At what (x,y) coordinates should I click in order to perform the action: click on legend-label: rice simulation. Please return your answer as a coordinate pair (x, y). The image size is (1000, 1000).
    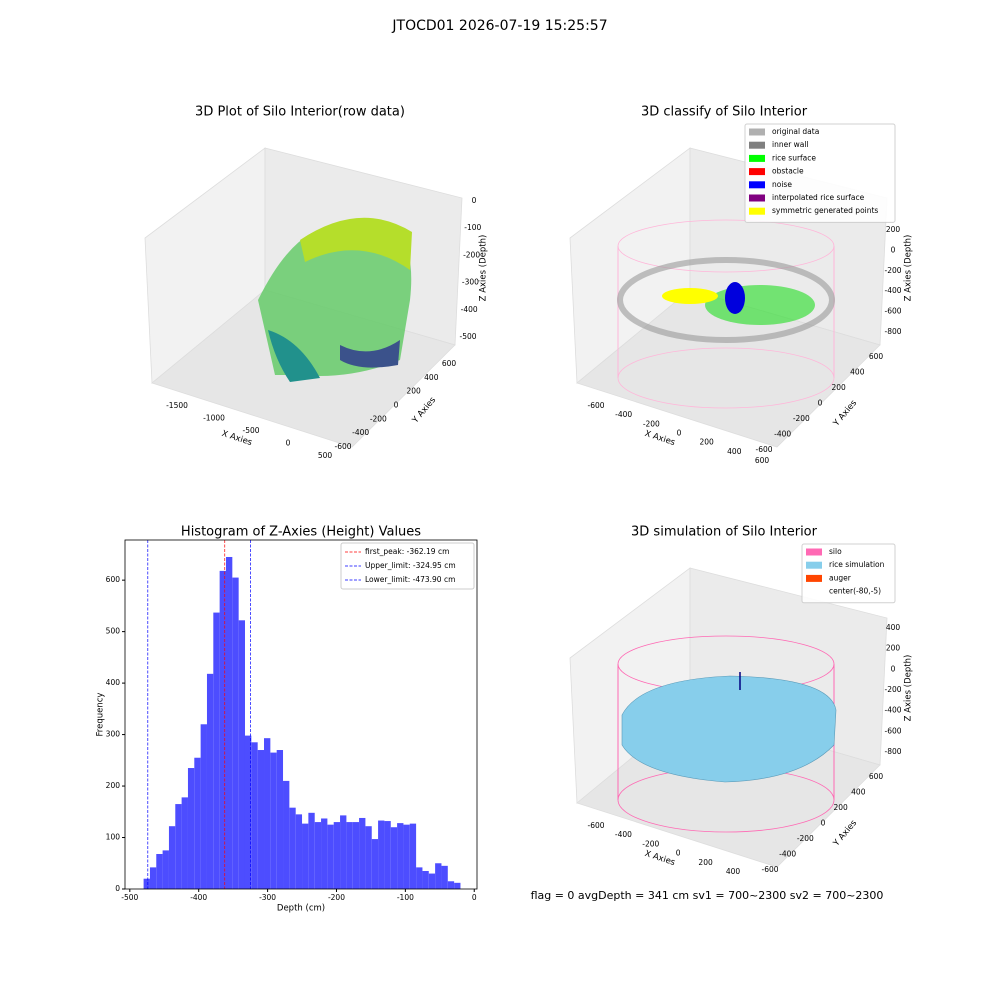
    Looking at the image, I should click on (857, 564).